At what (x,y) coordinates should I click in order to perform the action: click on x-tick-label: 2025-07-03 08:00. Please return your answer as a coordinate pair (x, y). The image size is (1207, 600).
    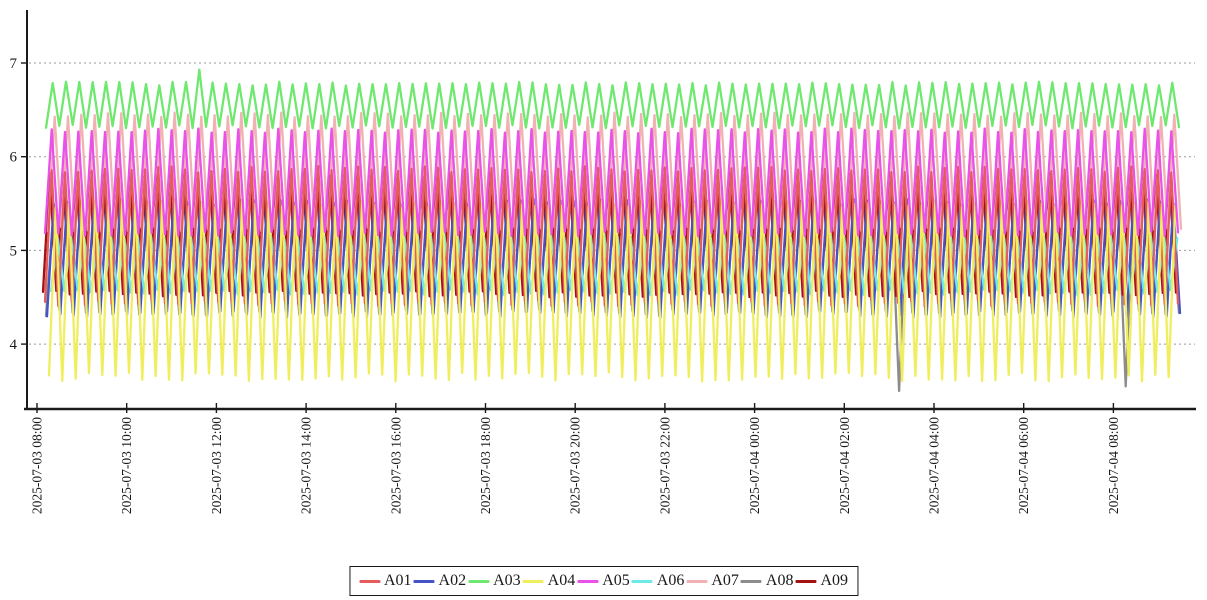
    Looking at the image, I should click on (37, 465).